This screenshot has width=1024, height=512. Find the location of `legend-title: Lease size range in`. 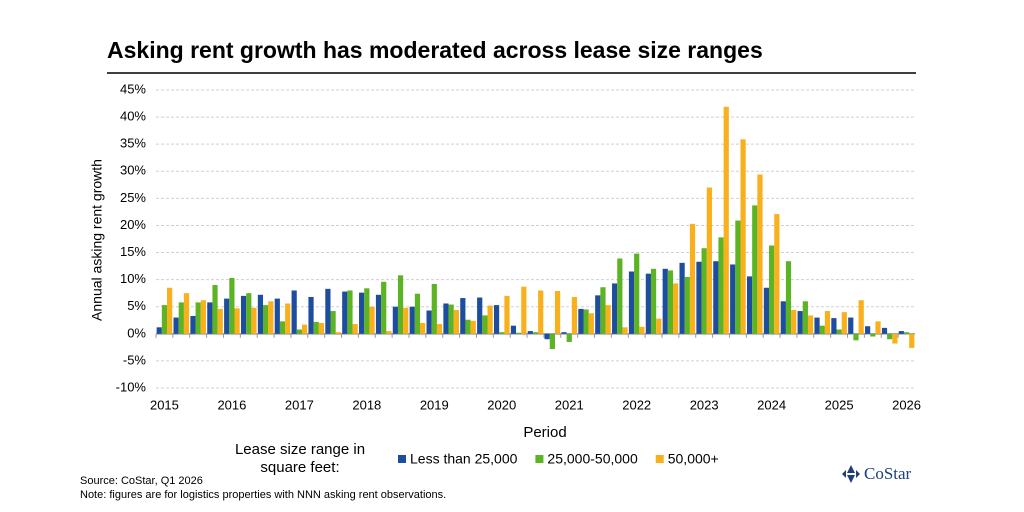

legend-title: Lease size range in is located at coordinates (300, 449).